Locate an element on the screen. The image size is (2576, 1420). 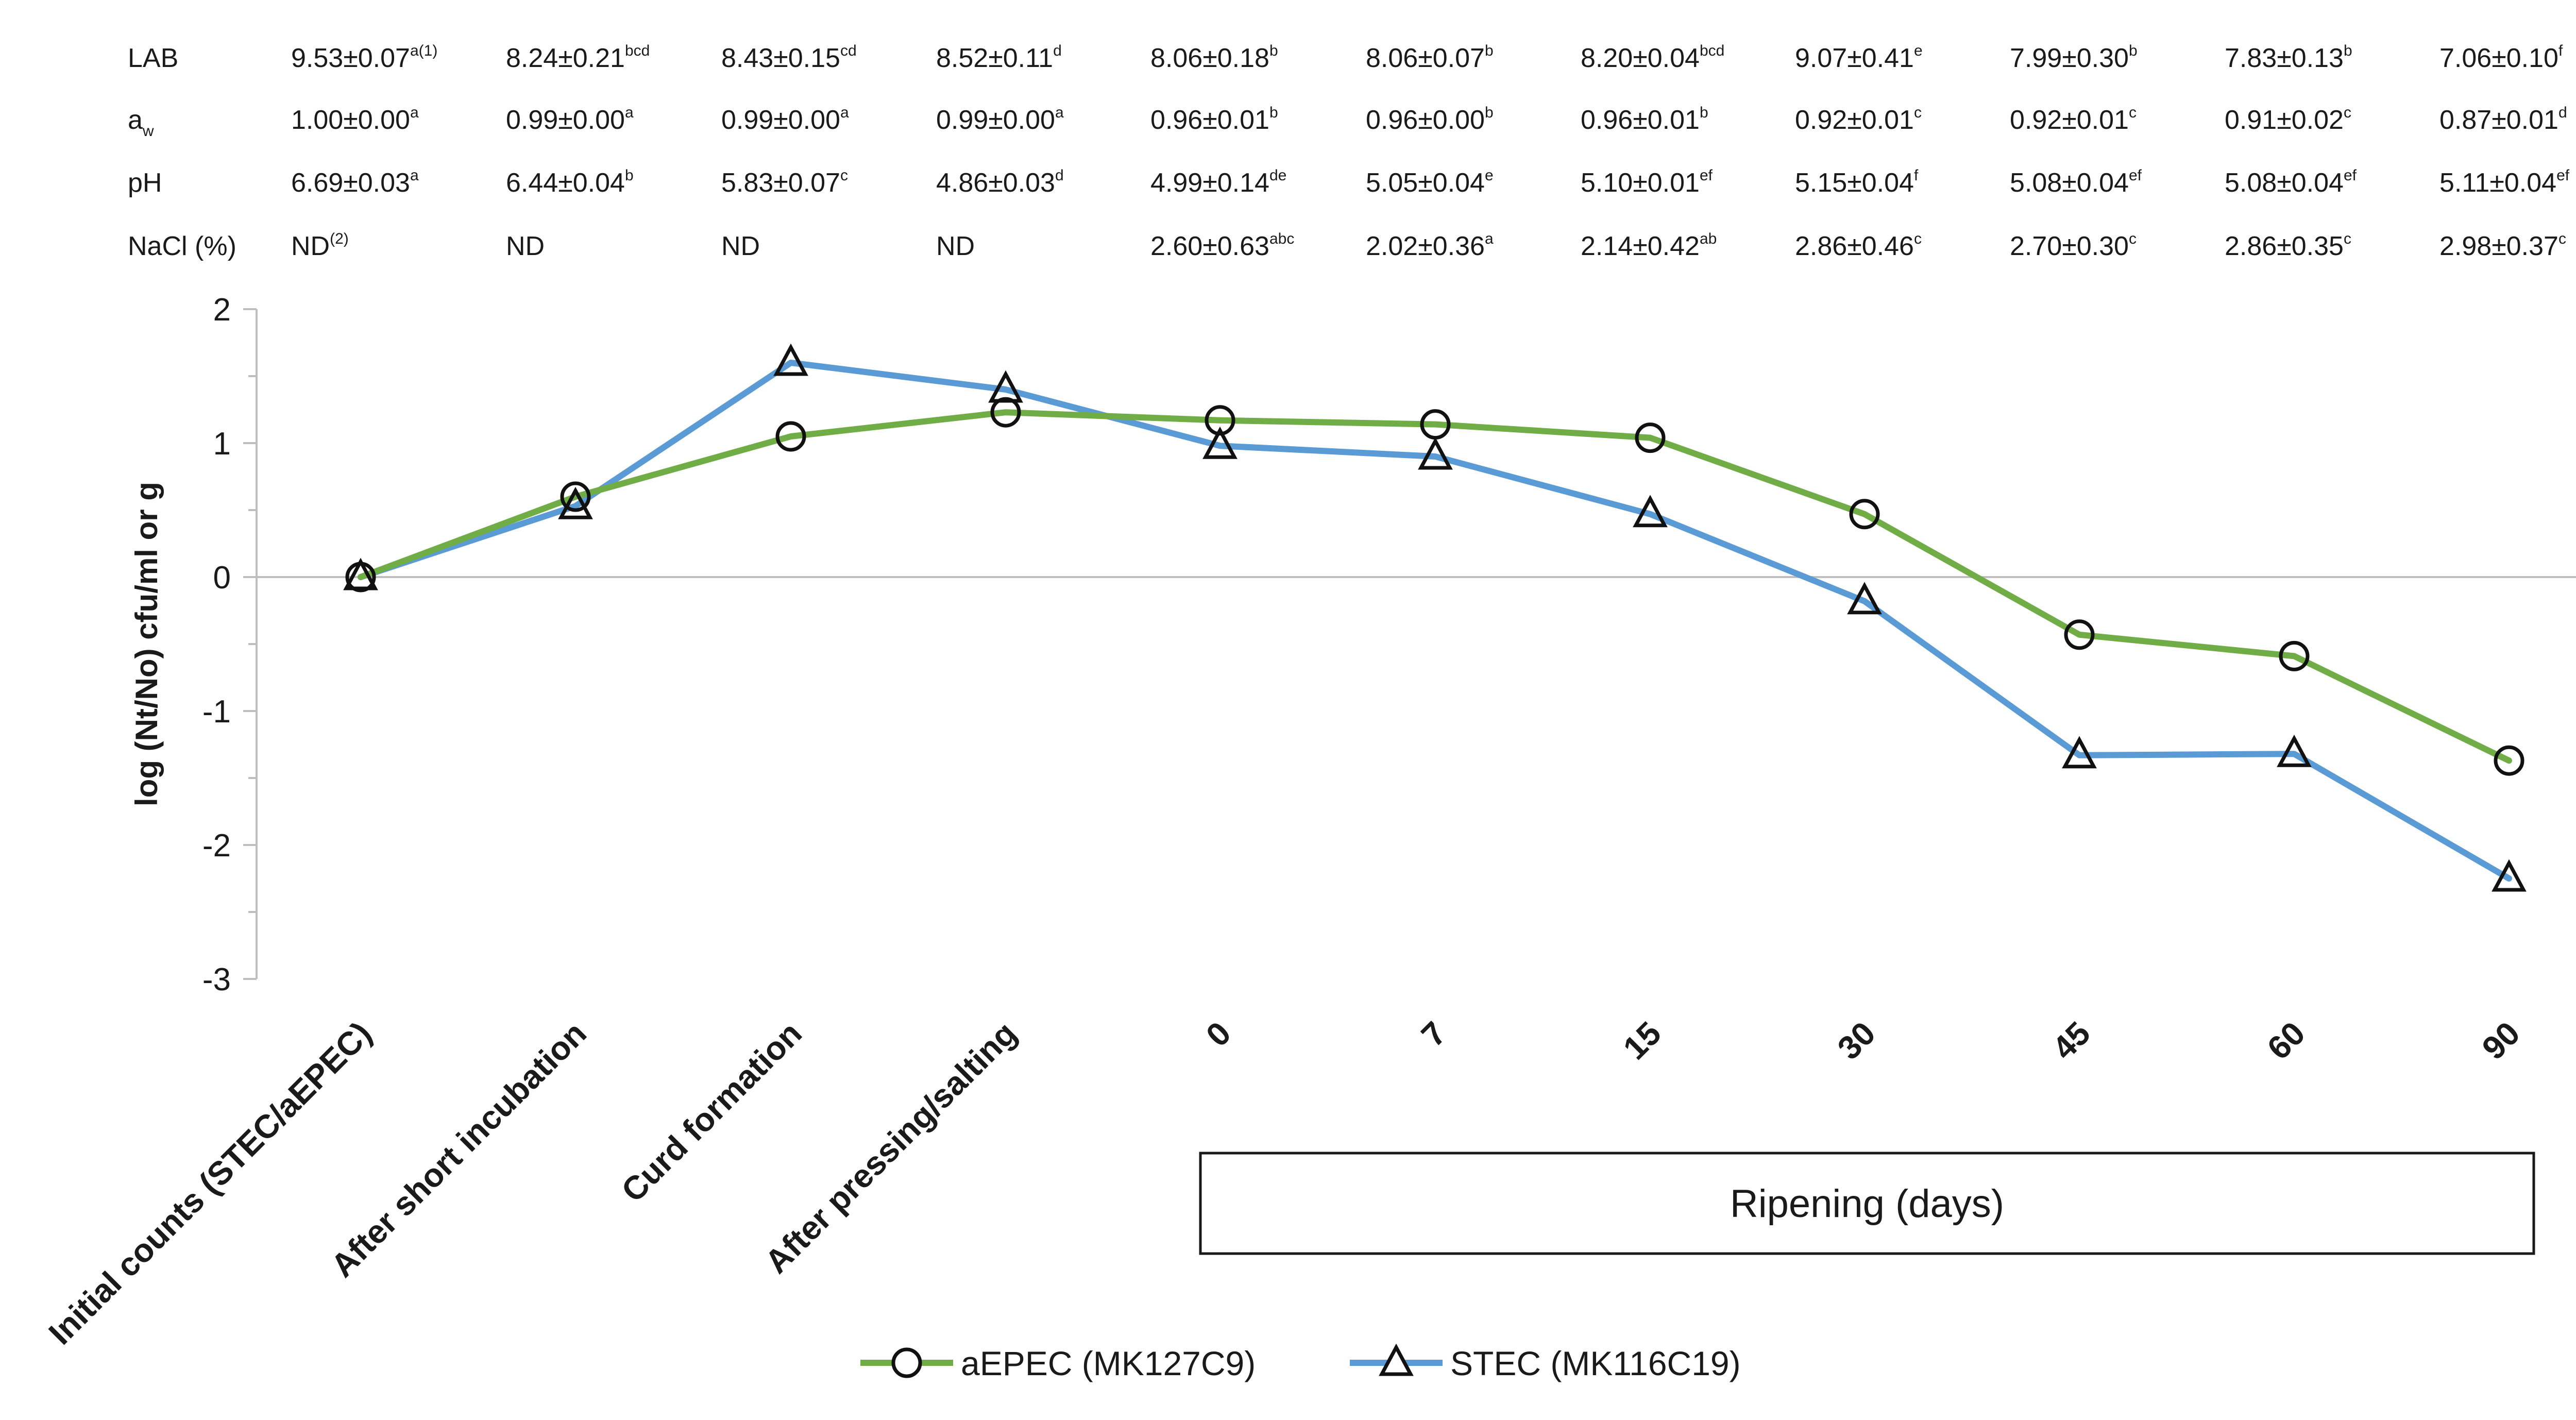
table-row-label: pH is located at coordinates (145, 183).